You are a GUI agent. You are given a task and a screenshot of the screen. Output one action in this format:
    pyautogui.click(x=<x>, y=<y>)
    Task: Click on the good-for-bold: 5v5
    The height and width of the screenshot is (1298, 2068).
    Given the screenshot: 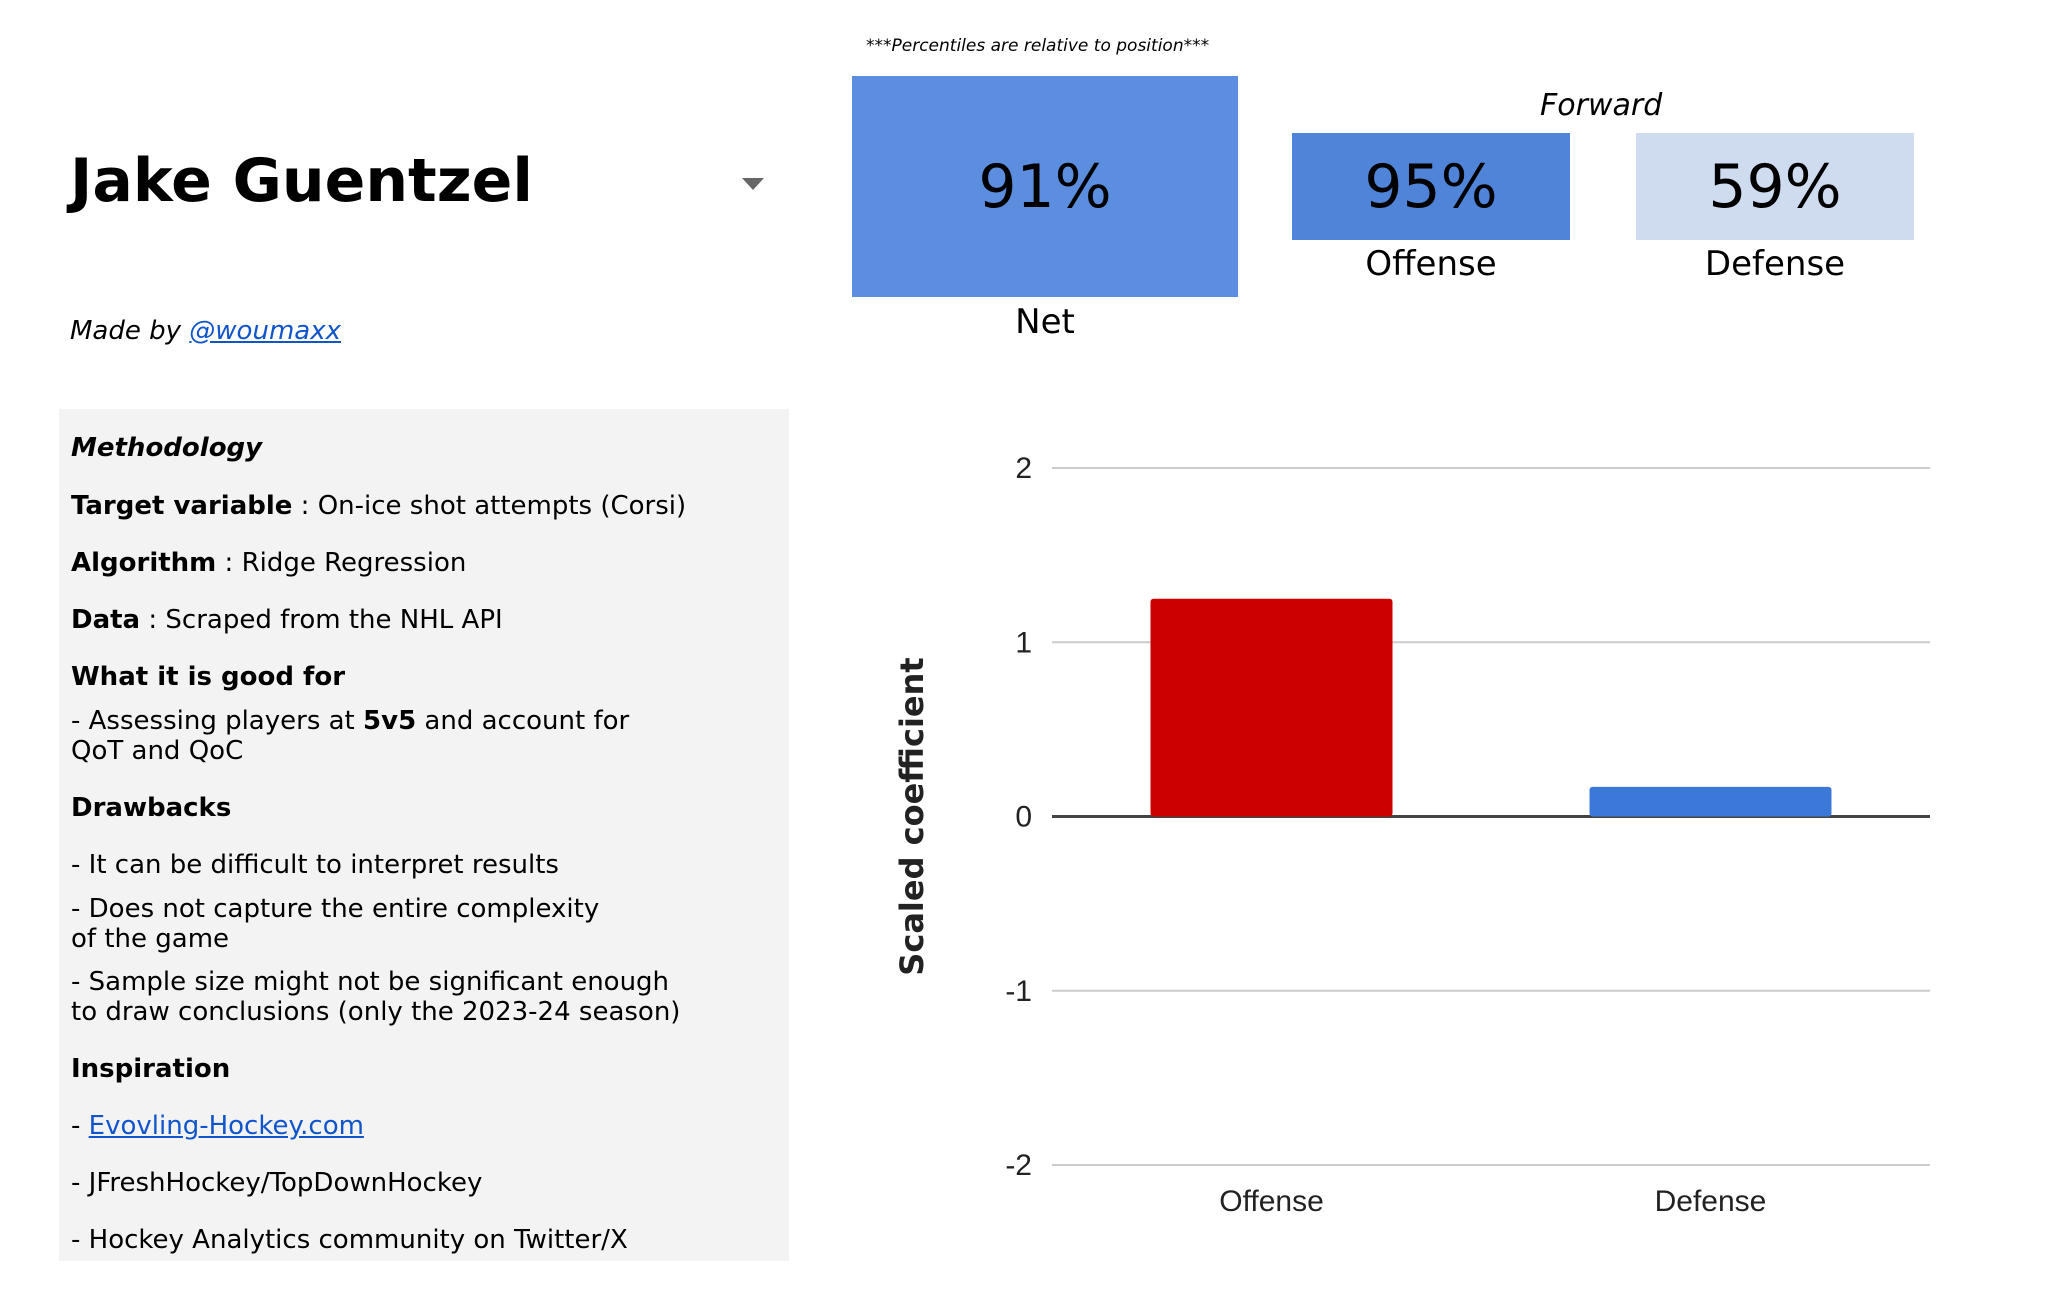 What is the action you would take?
    pyautogui.click(x=390, y=721)
    